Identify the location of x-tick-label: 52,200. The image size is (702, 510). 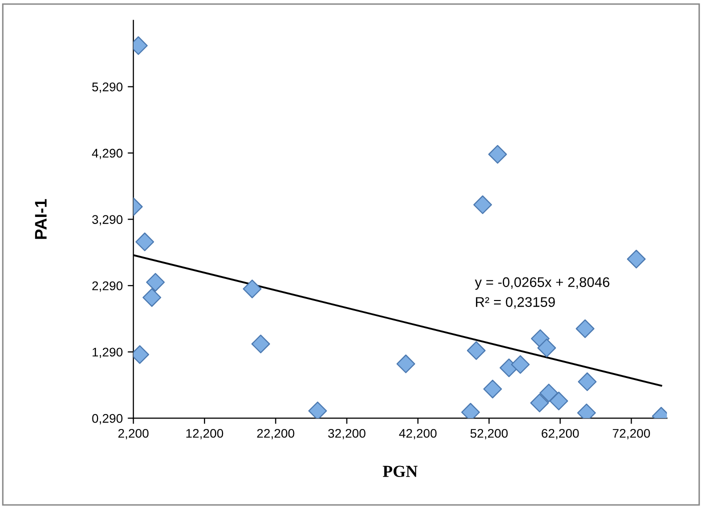
(489, 434).